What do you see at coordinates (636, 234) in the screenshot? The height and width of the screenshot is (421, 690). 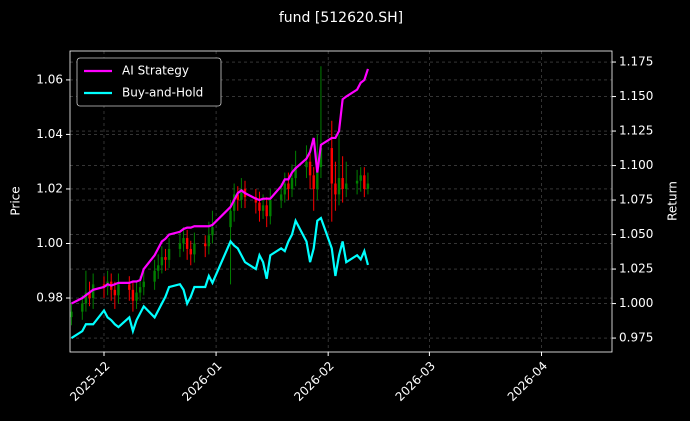 I see `y2-tick-label: 1.050` at bounding box center [636, 234].